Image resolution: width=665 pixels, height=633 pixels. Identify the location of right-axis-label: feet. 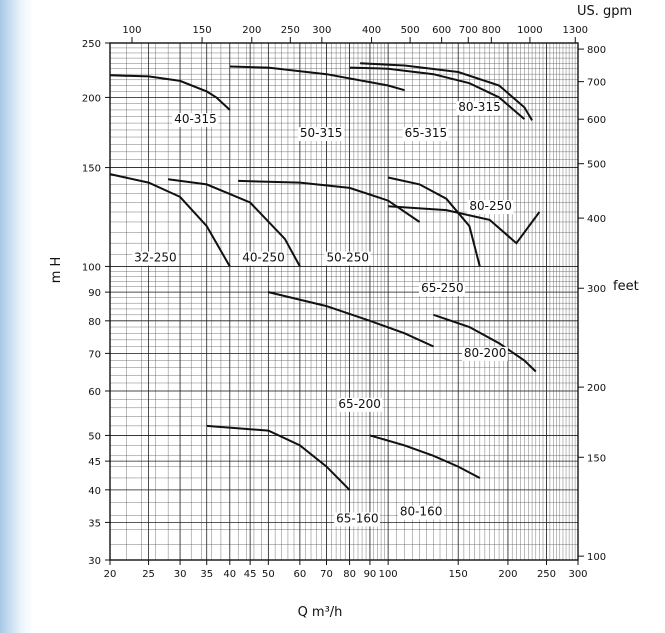
(626, 286).